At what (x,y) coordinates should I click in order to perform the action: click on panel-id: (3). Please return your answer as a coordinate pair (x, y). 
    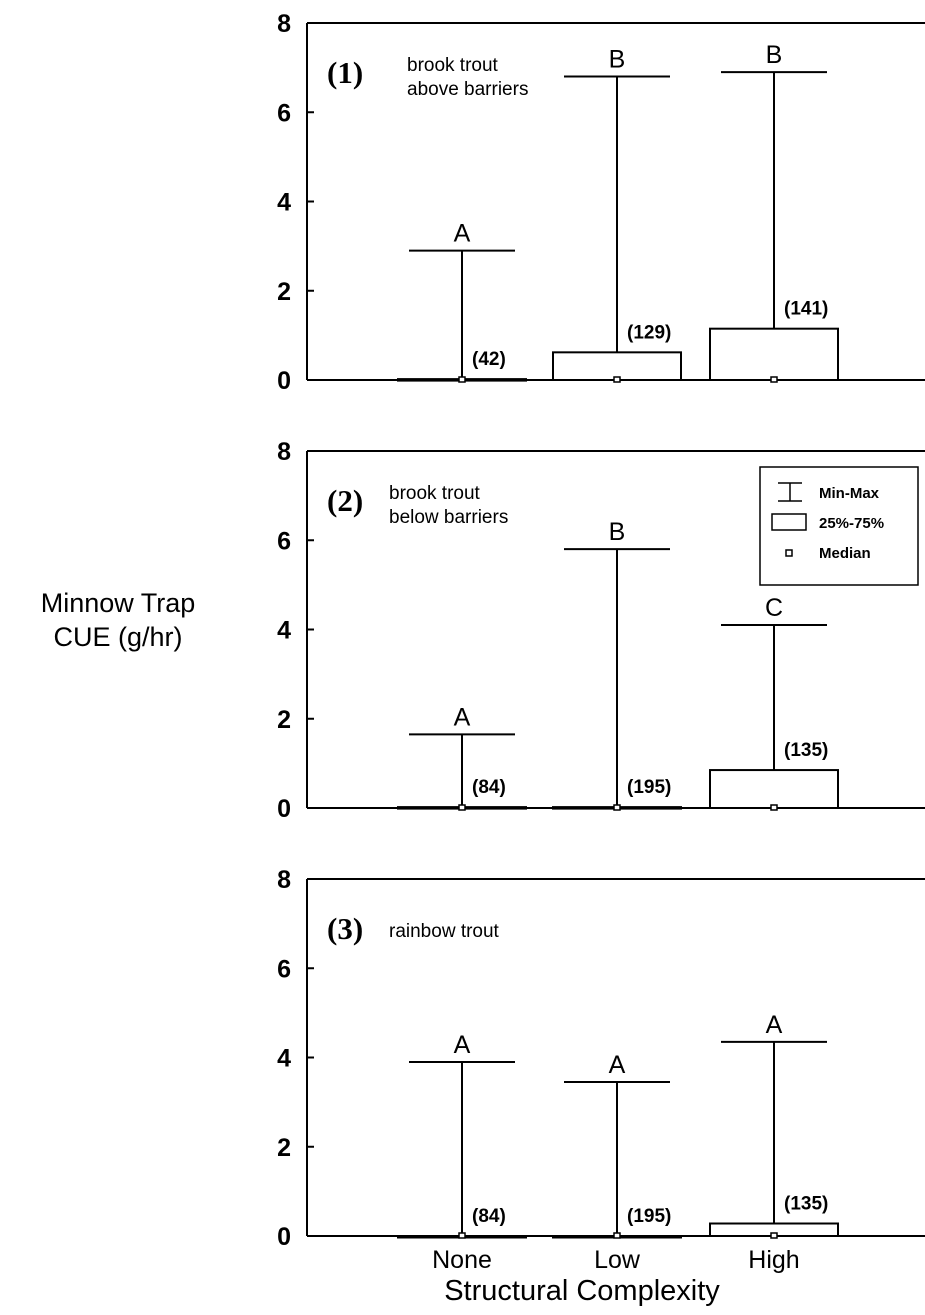
    Looking at the image, I should click on (345, 928).